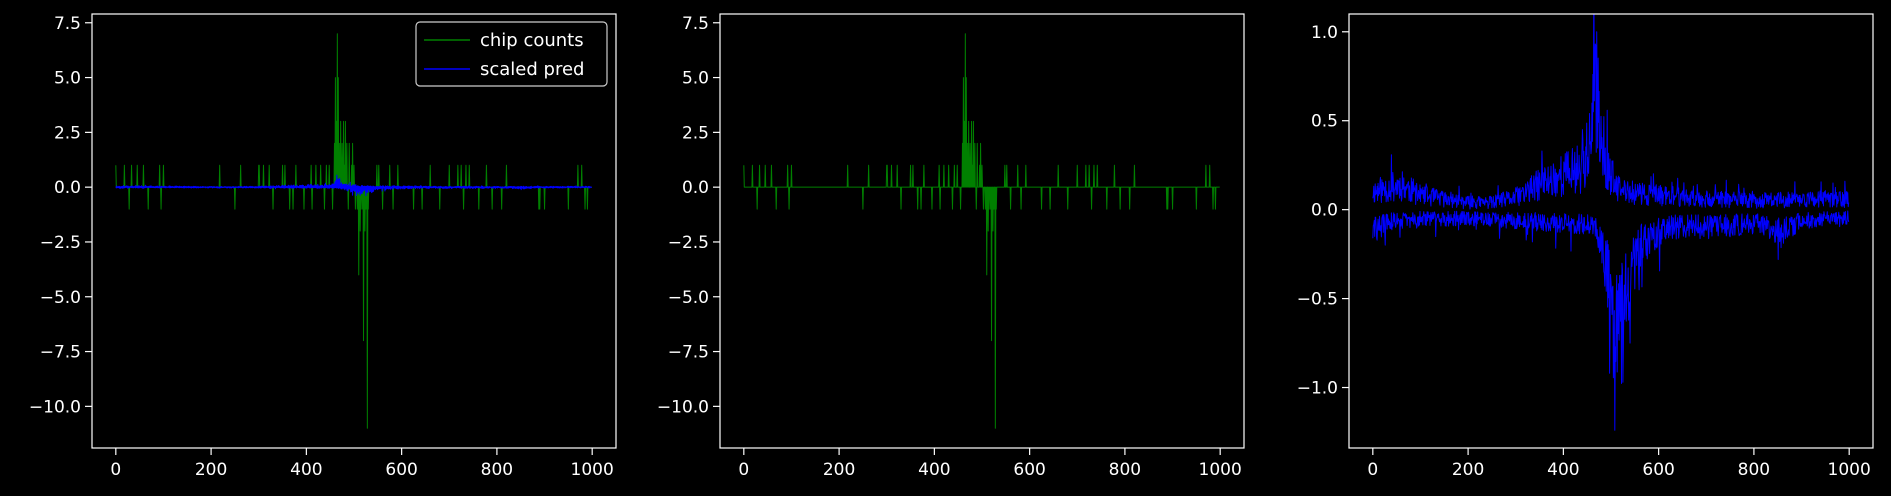 The image size is (1891, 496). What do you see at coordinates (688, 215) in the screenshot?
I see `panel-2-yticks: −10.0 −7.5 −5.0 −2.5 0.0 2.5 5.0 7.5` at bounding box center [688, 215].